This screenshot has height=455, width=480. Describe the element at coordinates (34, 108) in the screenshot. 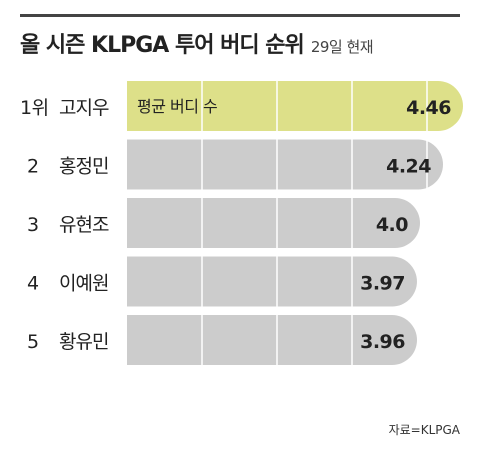

I see `rank-label: 1위` at that location.